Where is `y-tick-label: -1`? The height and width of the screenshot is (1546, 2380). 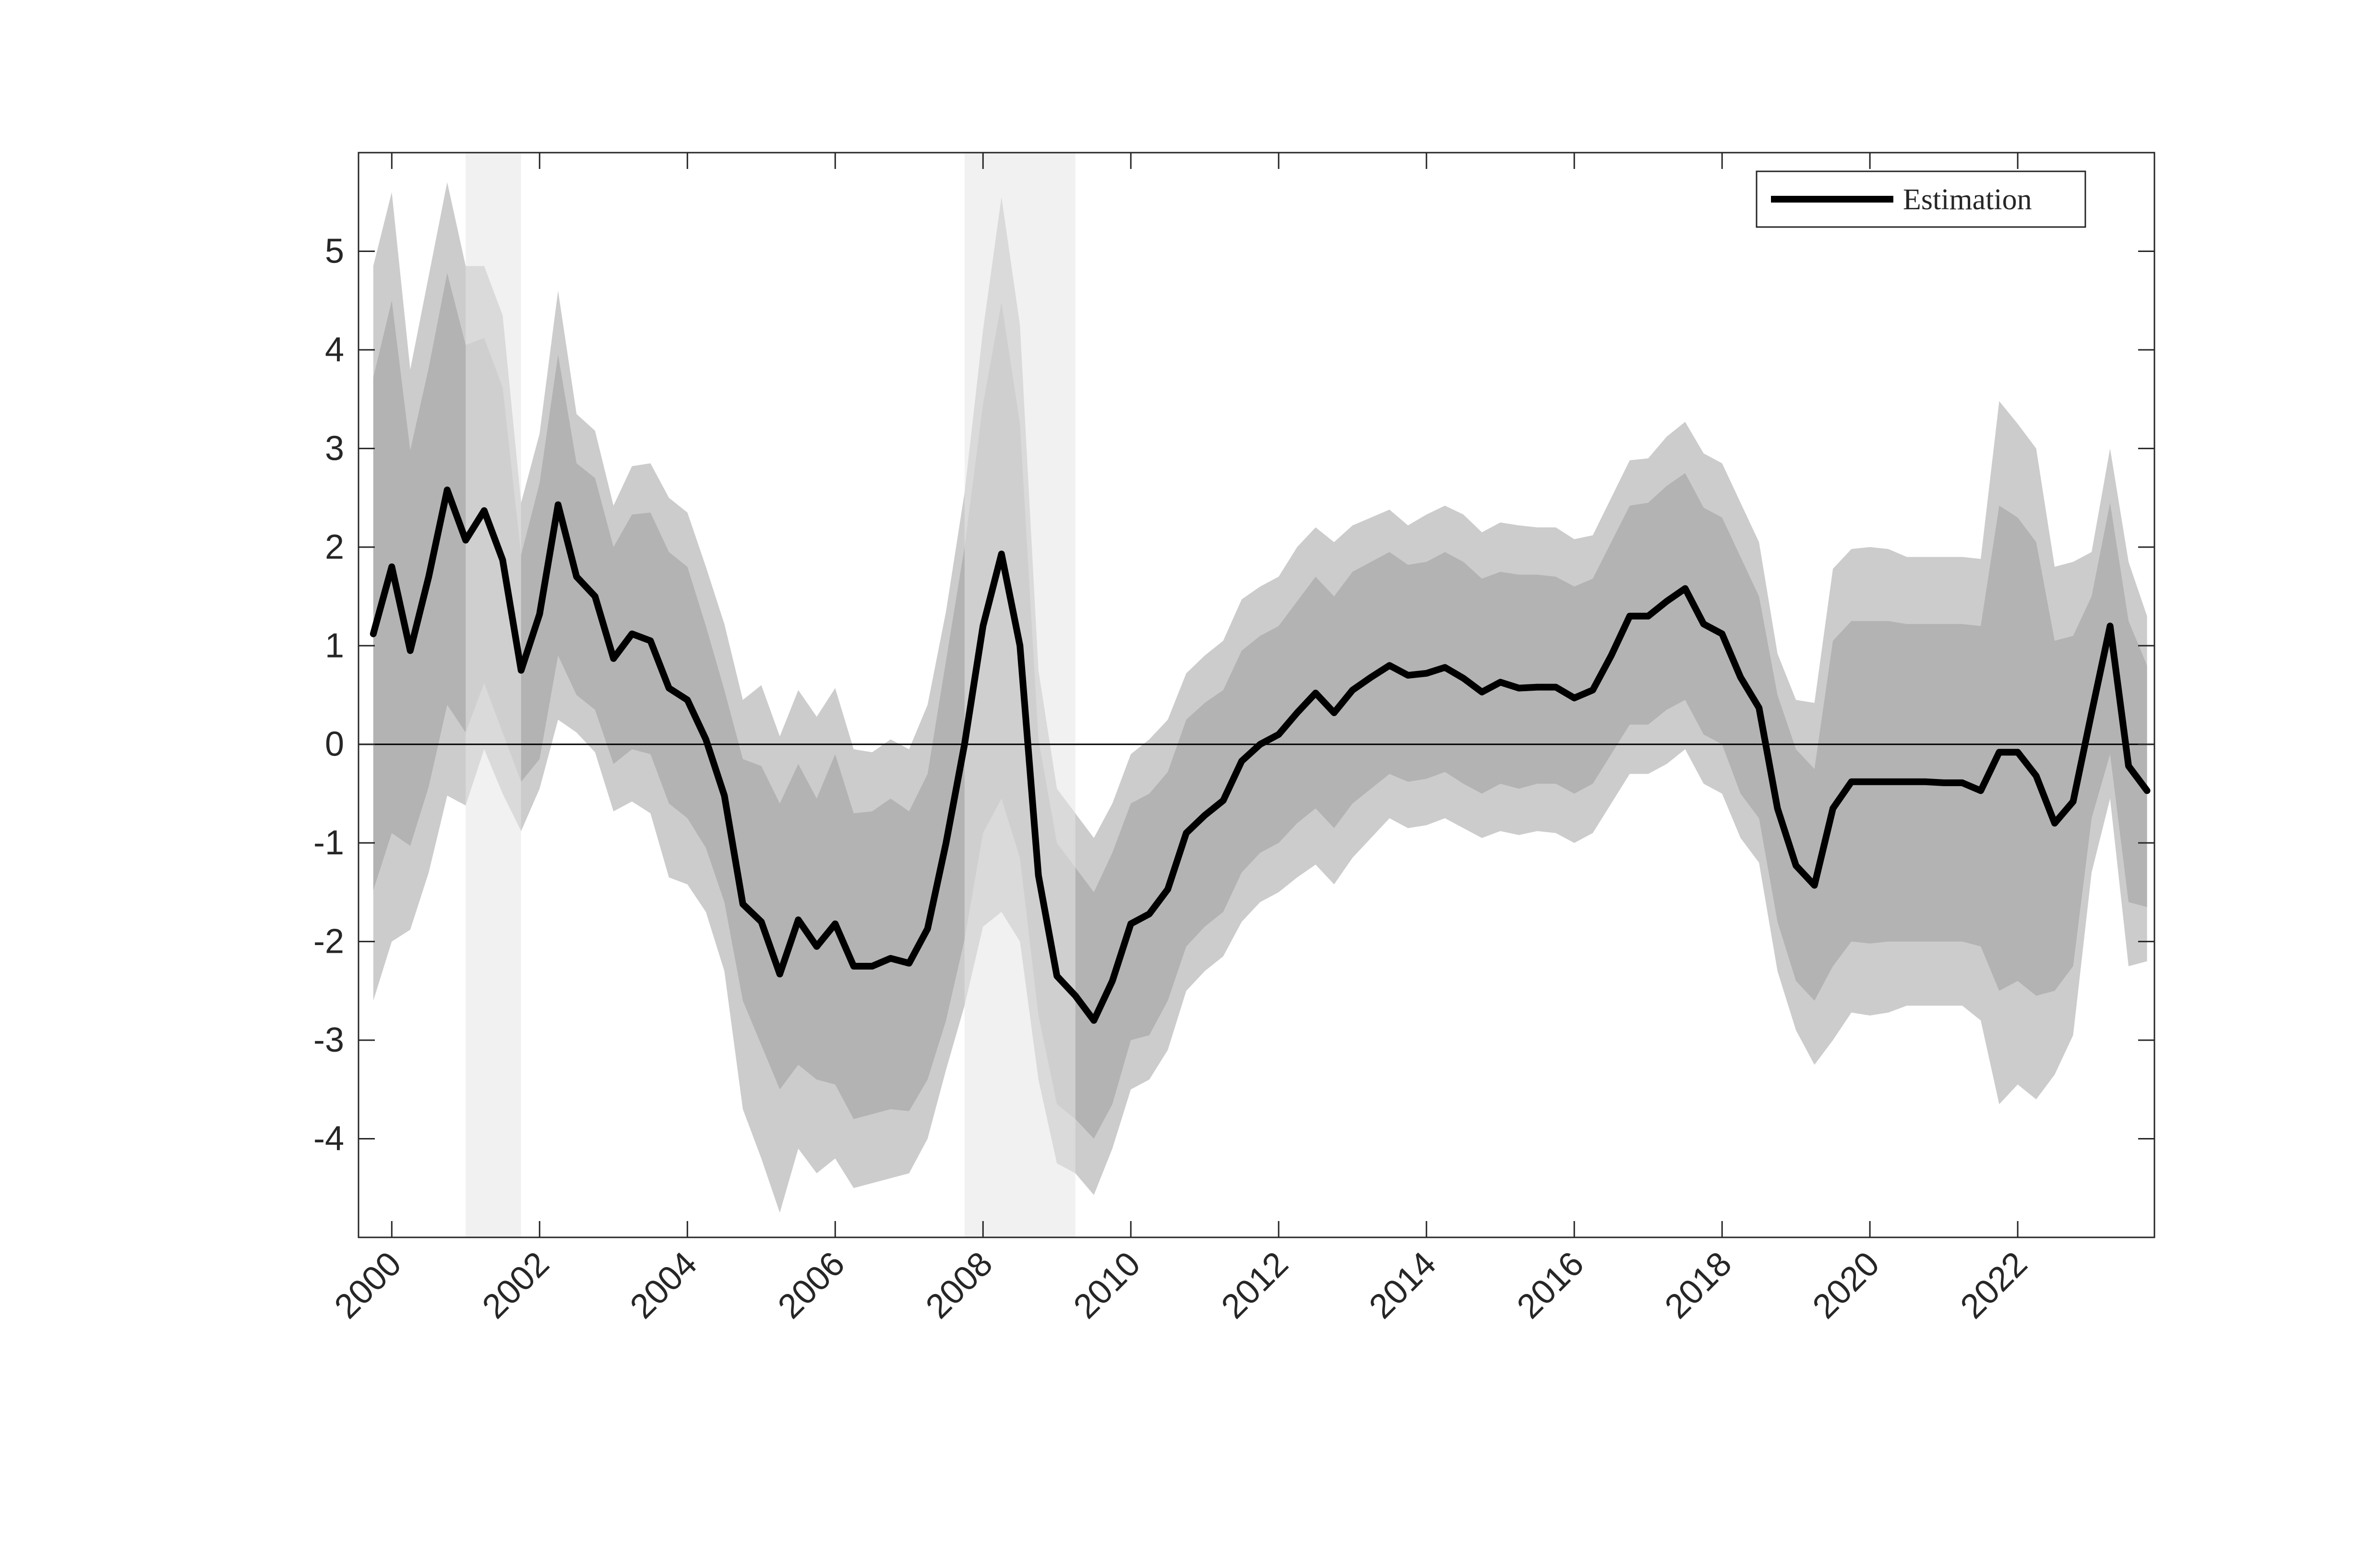
y-tick-label: -1 is located at coordinates (329, 843).